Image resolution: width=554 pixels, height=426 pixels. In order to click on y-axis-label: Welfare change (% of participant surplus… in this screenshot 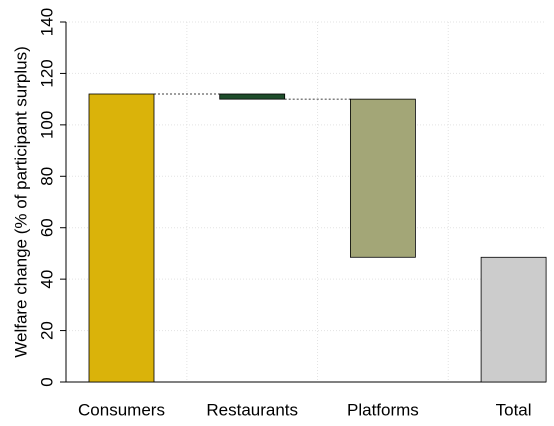, I will do `click(20, 202)`.